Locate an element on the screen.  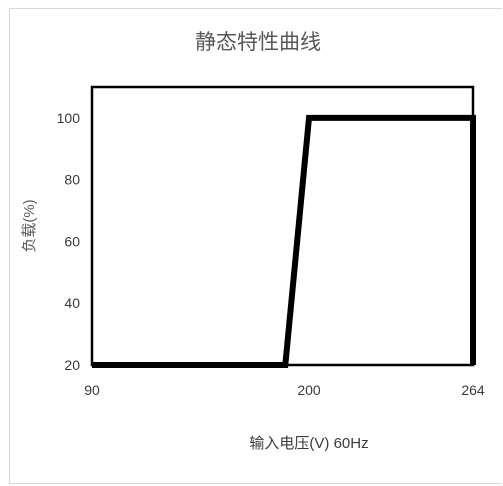
y-axis-label: 负载(%) is located at coordinates (29, 225).